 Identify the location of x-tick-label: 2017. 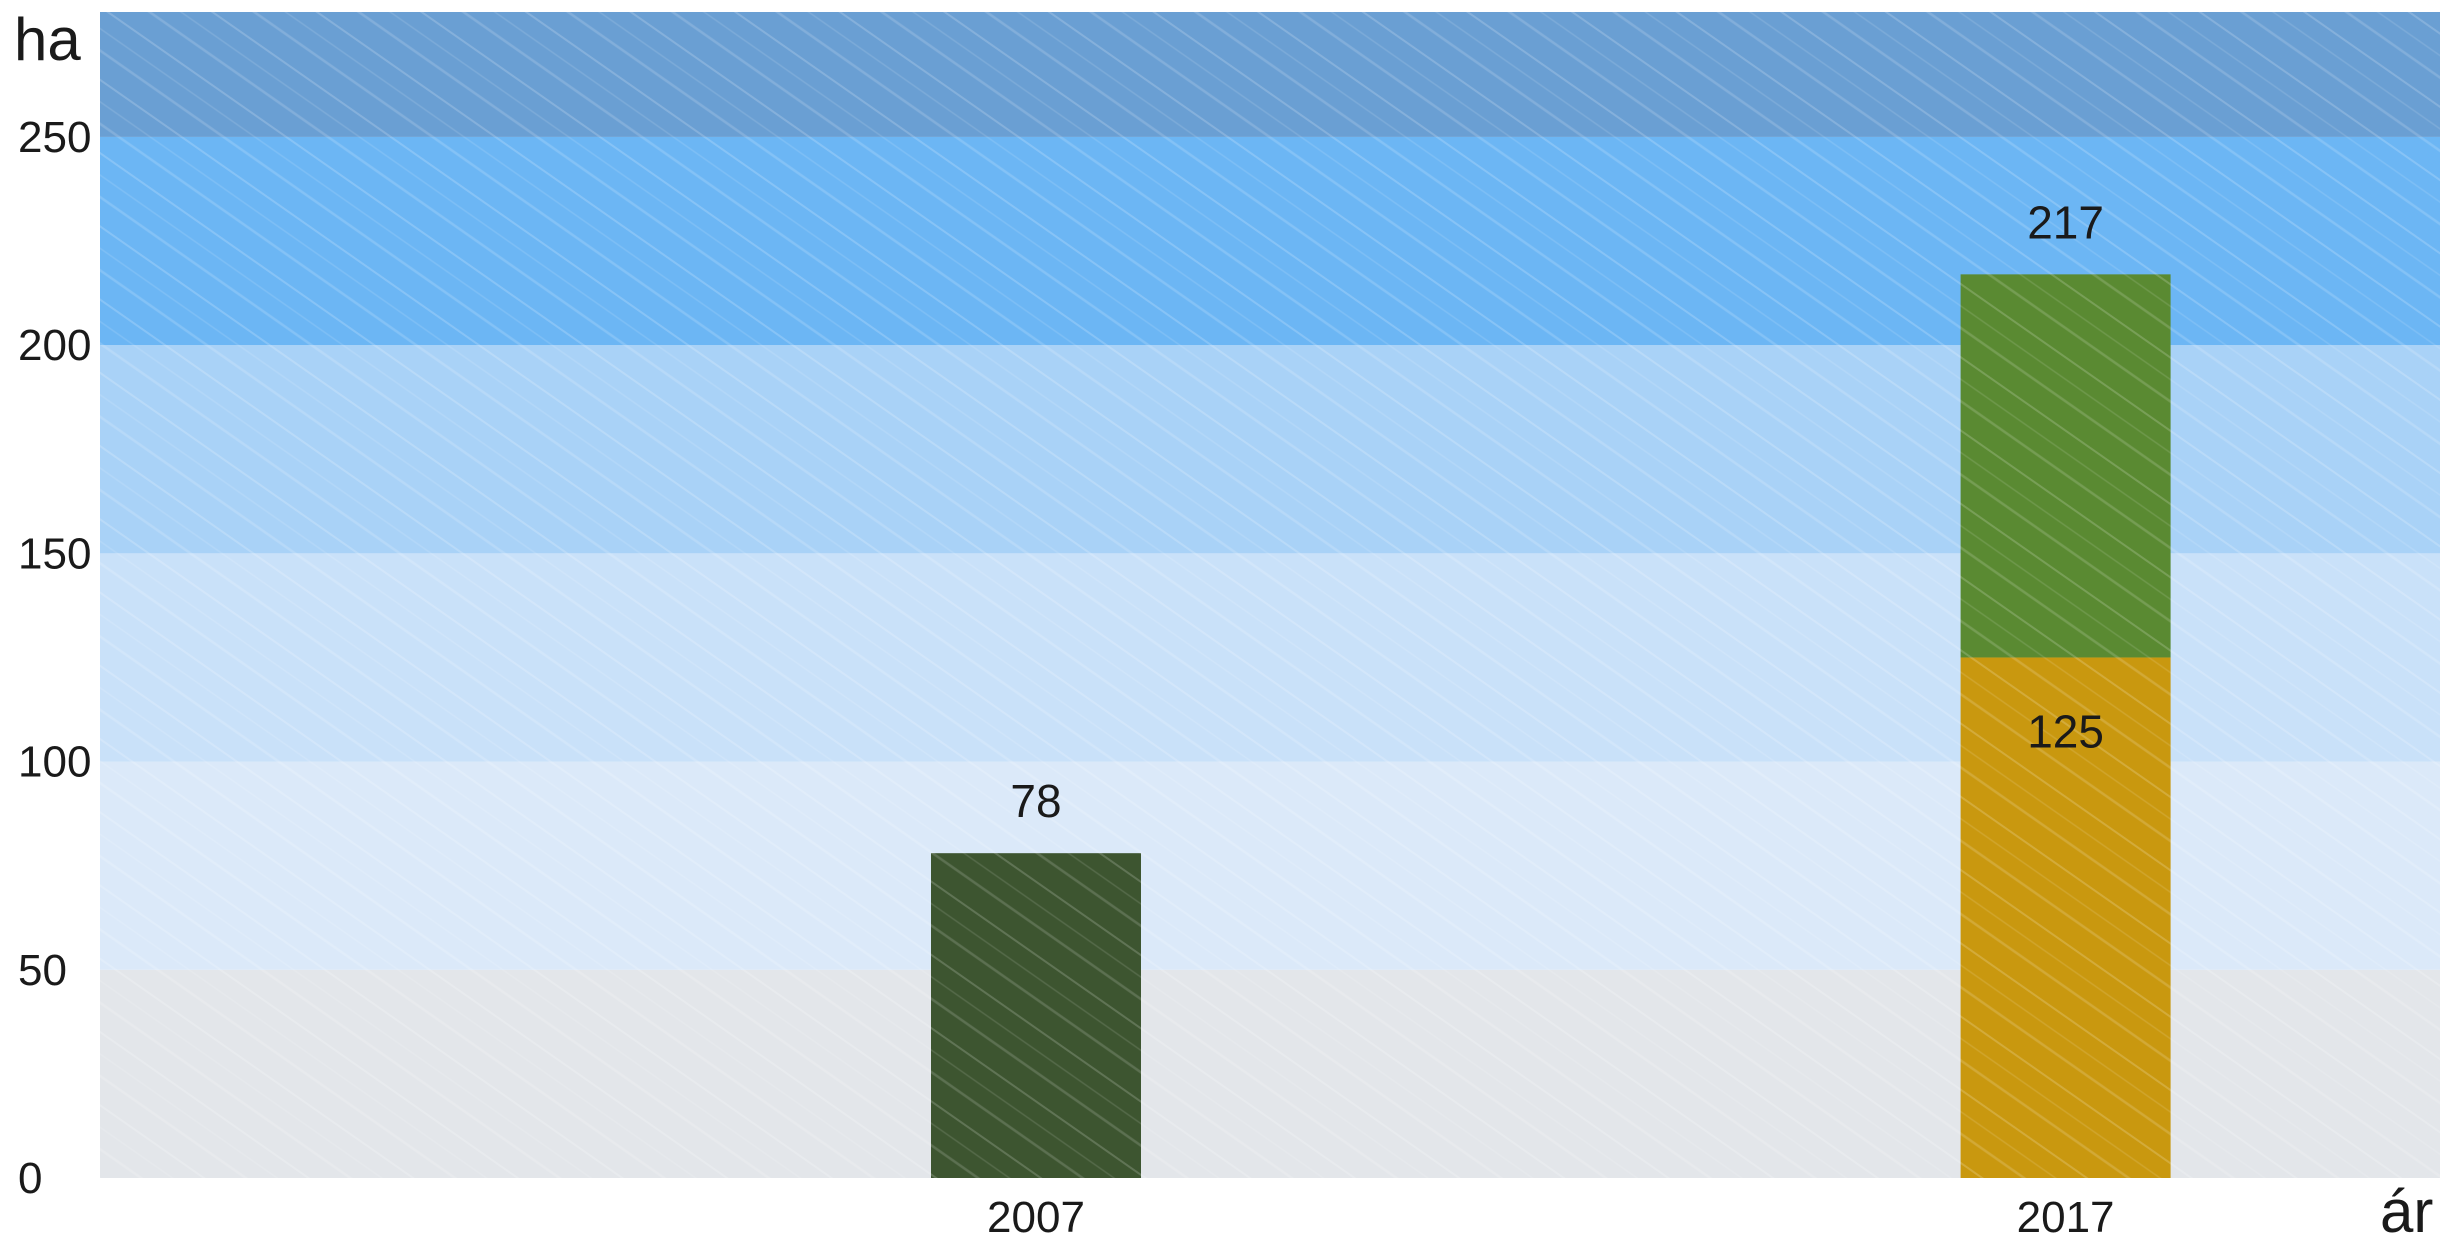
(2066, 1215).